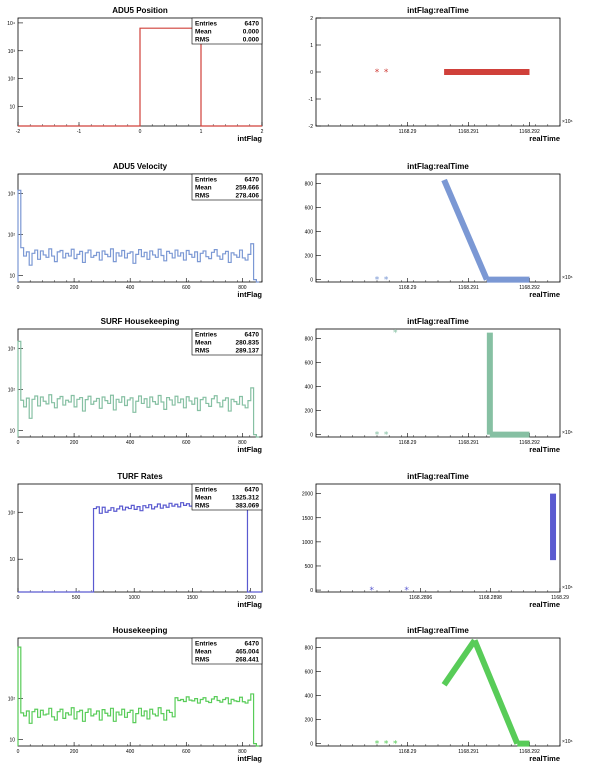 The width and height of the screenshot is (596, 772). What do you see at coordinates (490, 598) in the screenshot?
I see `x-tick-label: 1168.2898` at bounding box center [490, 598].